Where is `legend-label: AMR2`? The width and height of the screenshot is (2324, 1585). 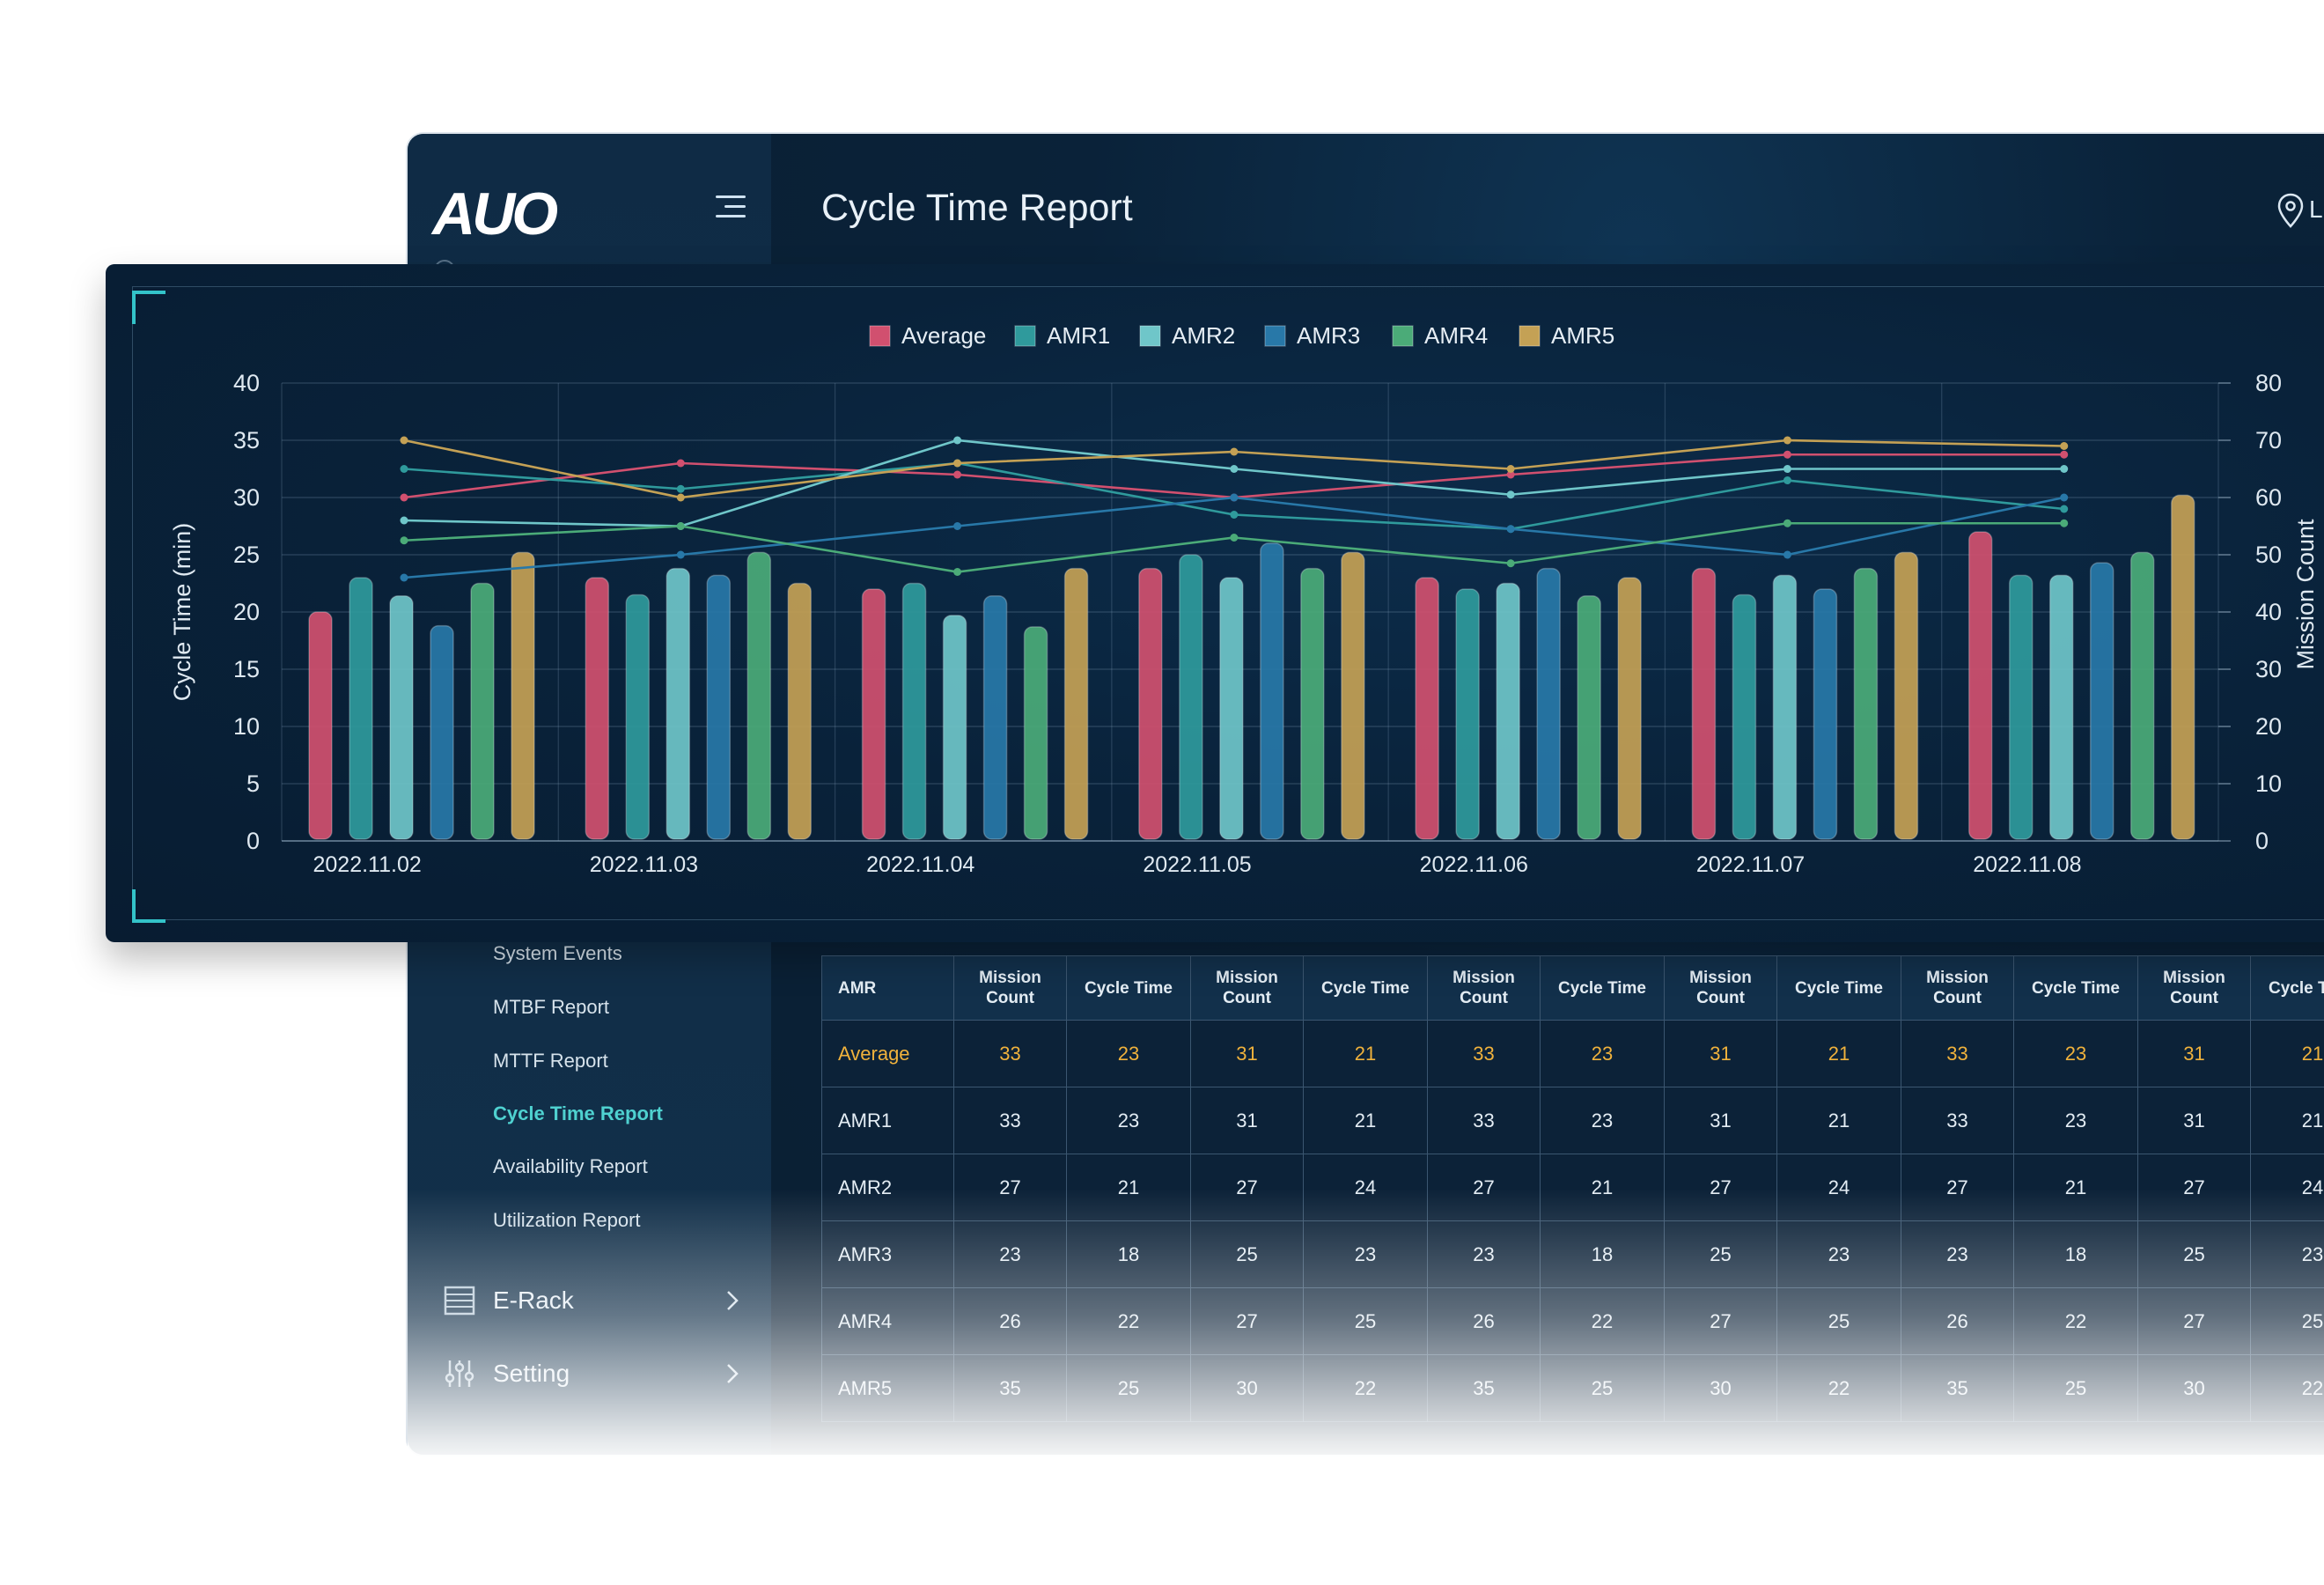 legend-label: AMR2 is located at coordinates (1203, 335).